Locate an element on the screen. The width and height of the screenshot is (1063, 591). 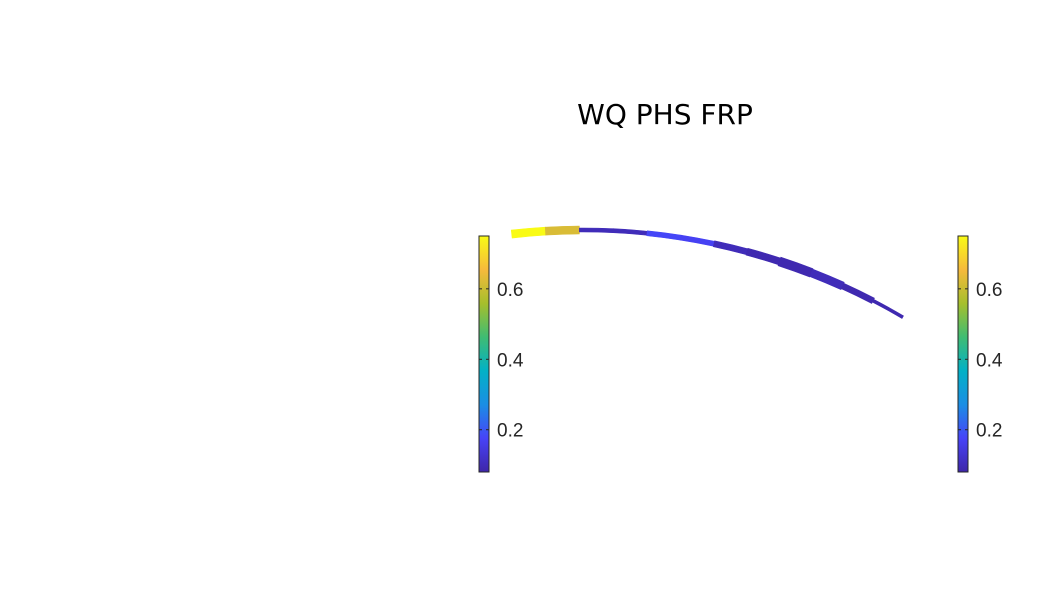
colorbar-right-frame is located at coordinates (963, 354).